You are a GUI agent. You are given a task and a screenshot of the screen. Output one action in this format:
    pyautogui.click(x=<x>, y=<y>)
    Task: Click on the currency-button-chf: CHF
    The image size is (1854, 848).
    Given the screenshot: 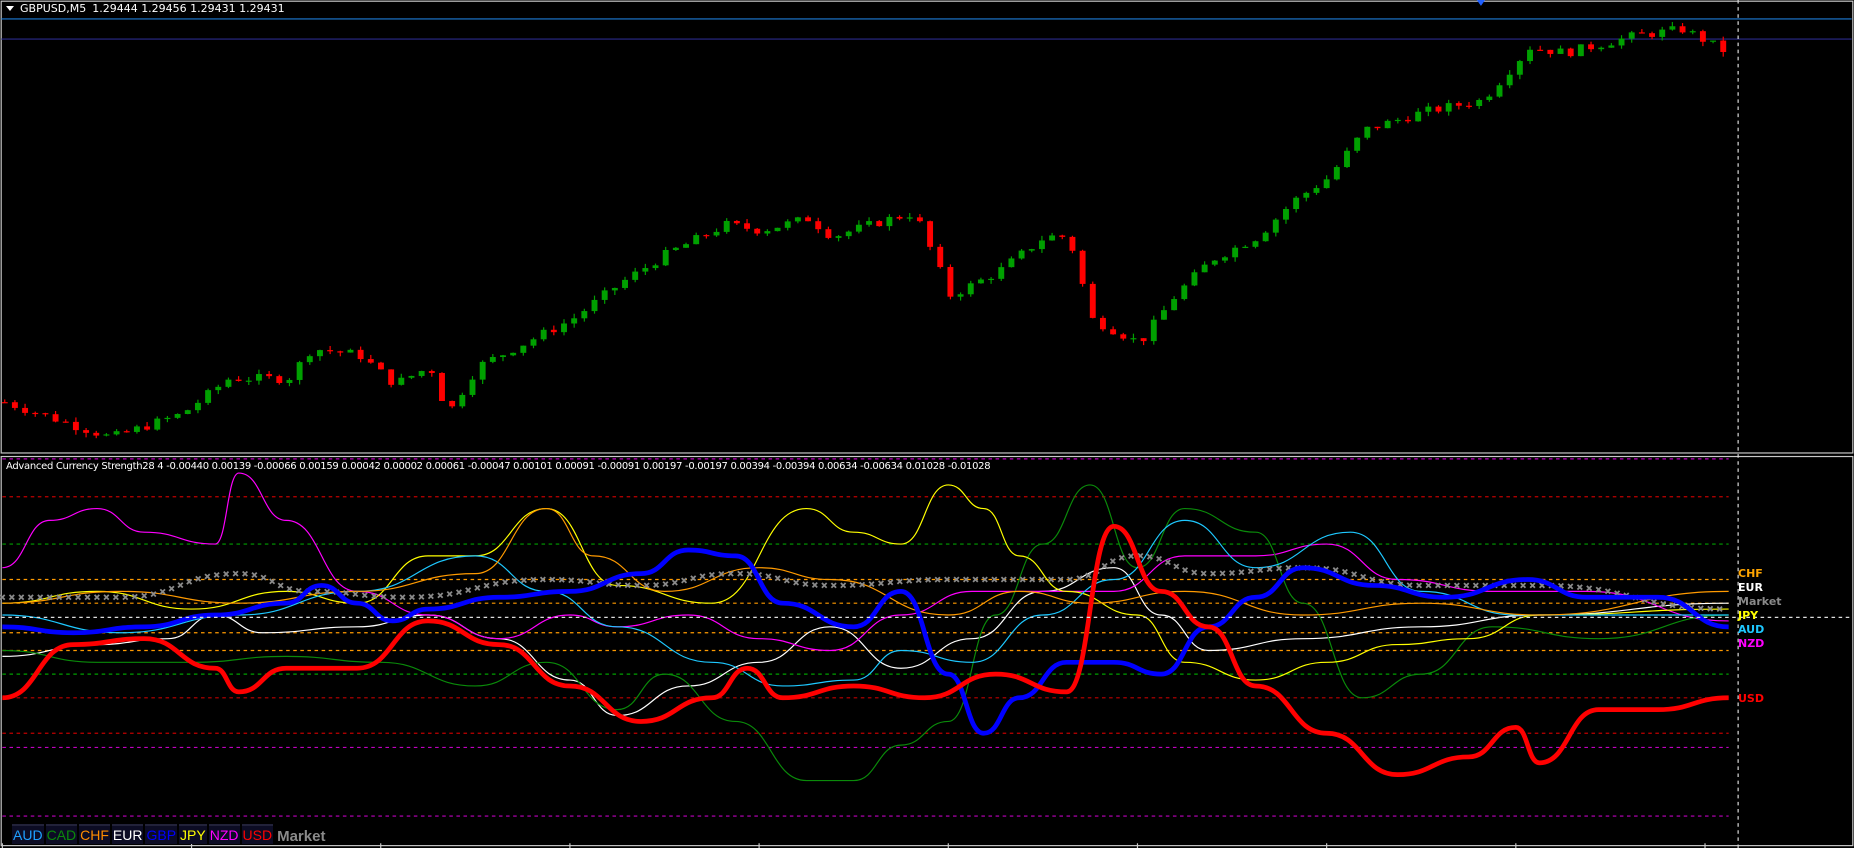 What is the action you would take?
    pyautogui.click(x=94, y=833)
    